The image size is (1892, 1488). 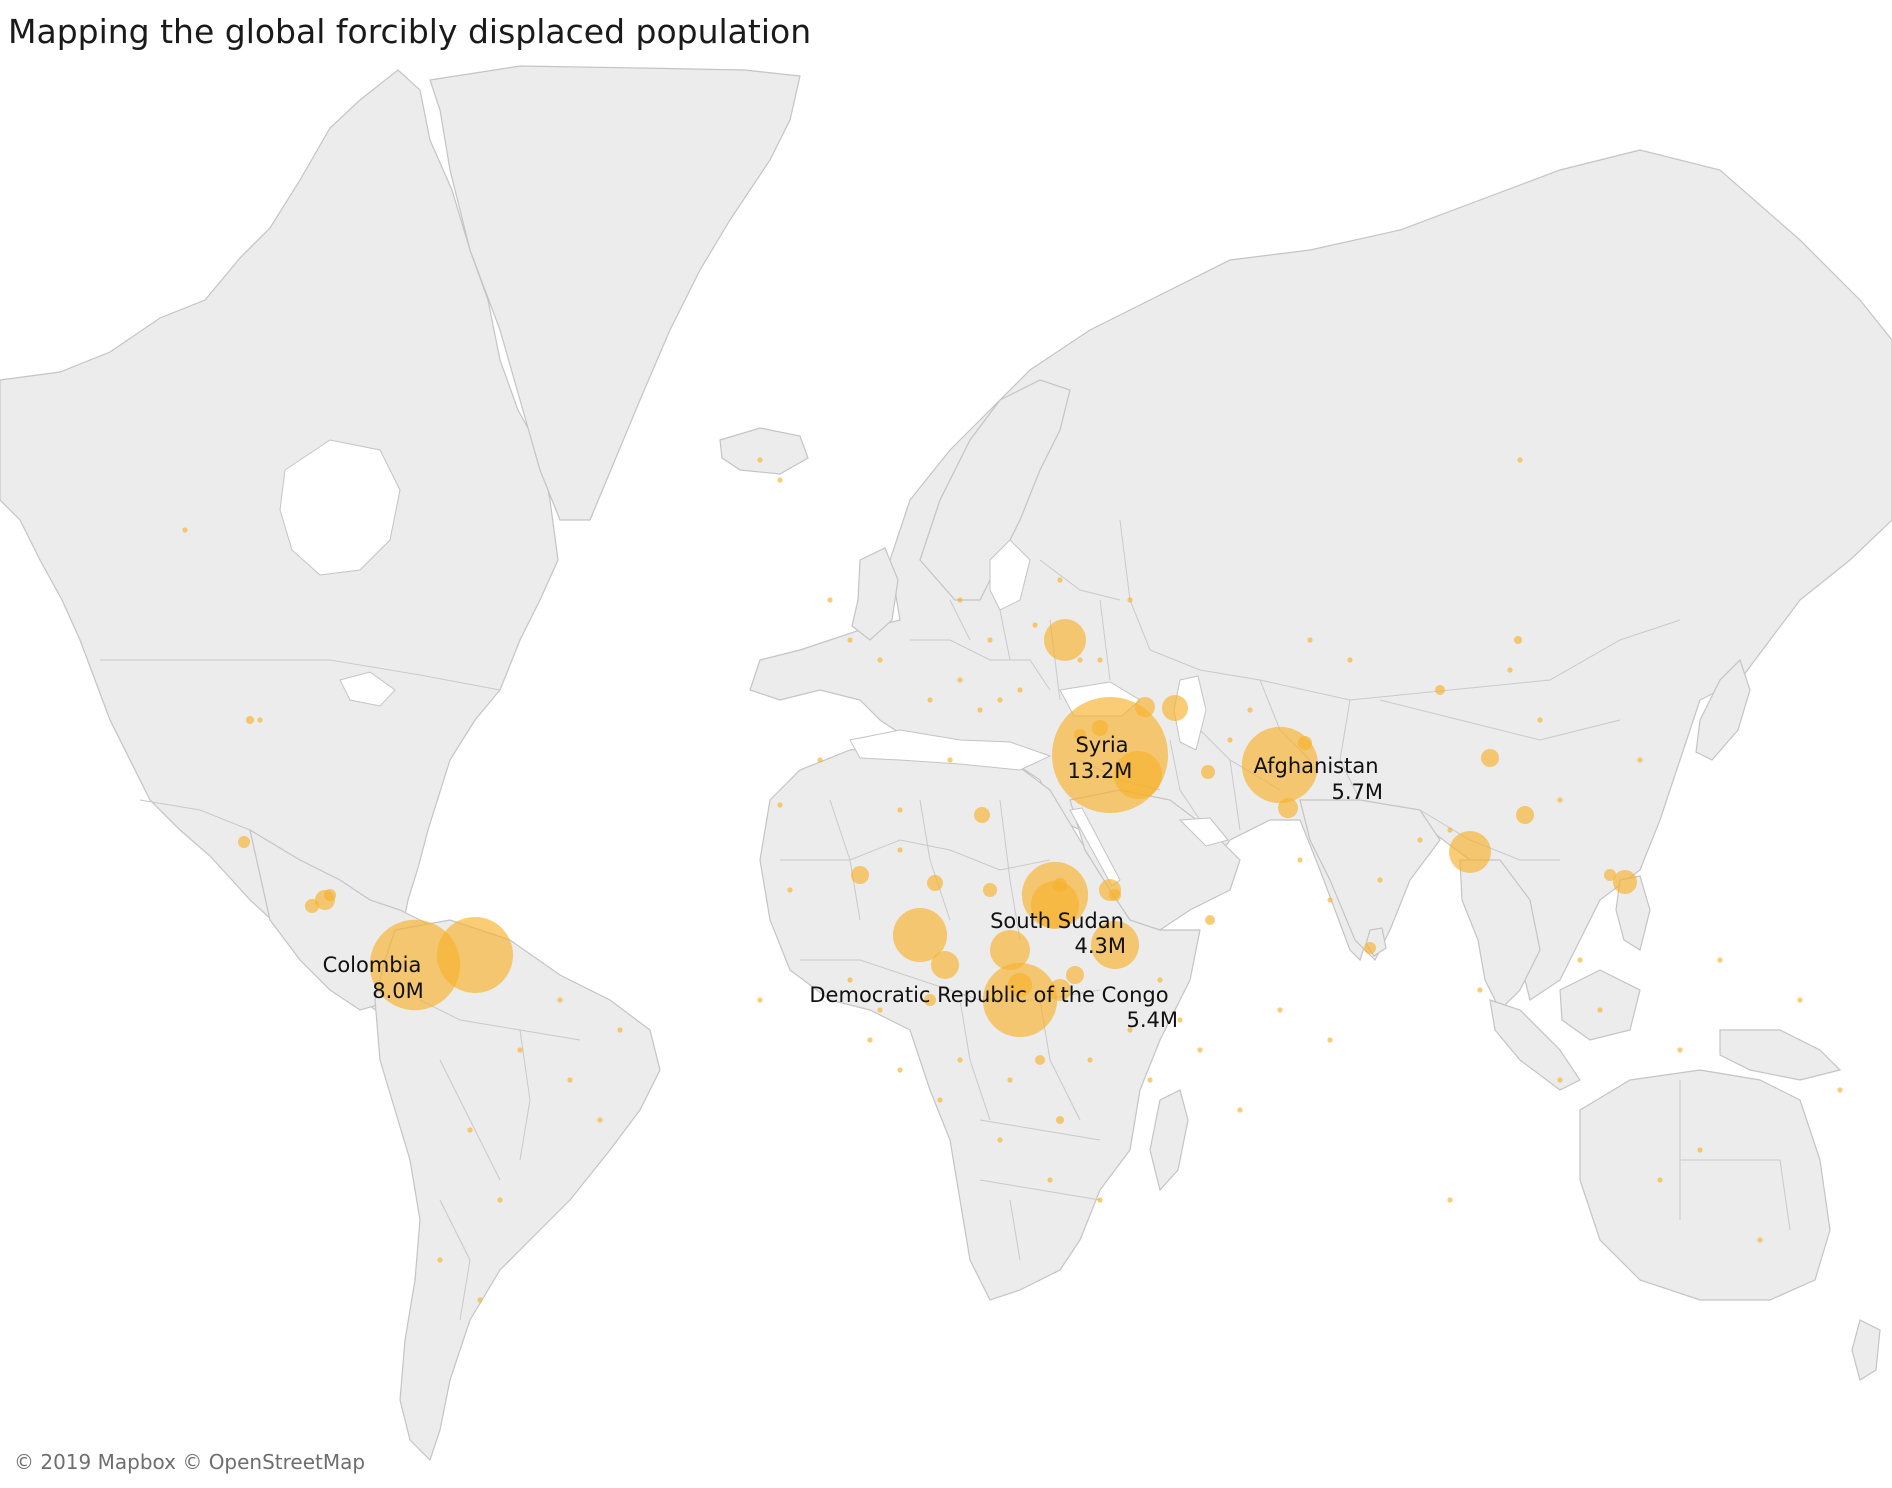 I want to click on bubble-colombia, so click(x=415, y=965).